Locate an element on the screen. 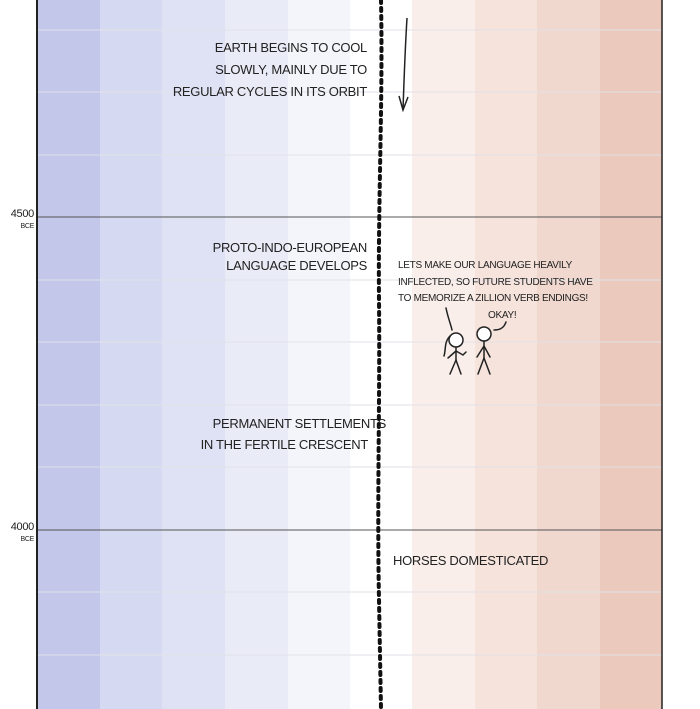 Image resolution: width=700 pixels, height=709 pixels. event-text: IN THE FERTILE CRESCENT is located at coordinates (285, 444).